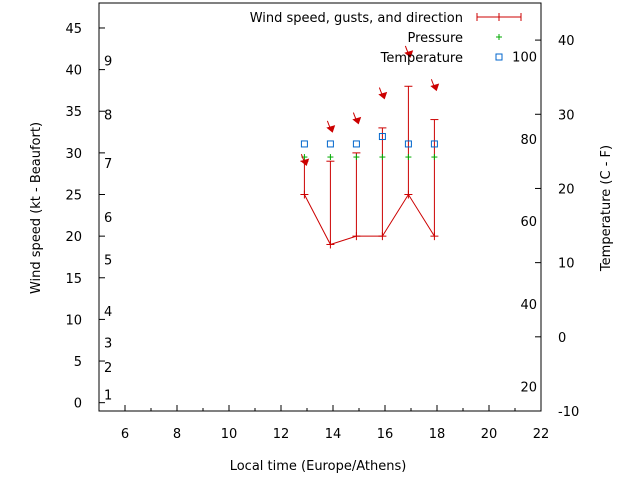 The height and width of the screenshot is (480, 640). What do you see at coordinates (606, 208) in the screenshot?
I see `y2-axis-label: Temperature (C - F)` at bounding box center [606, 208].